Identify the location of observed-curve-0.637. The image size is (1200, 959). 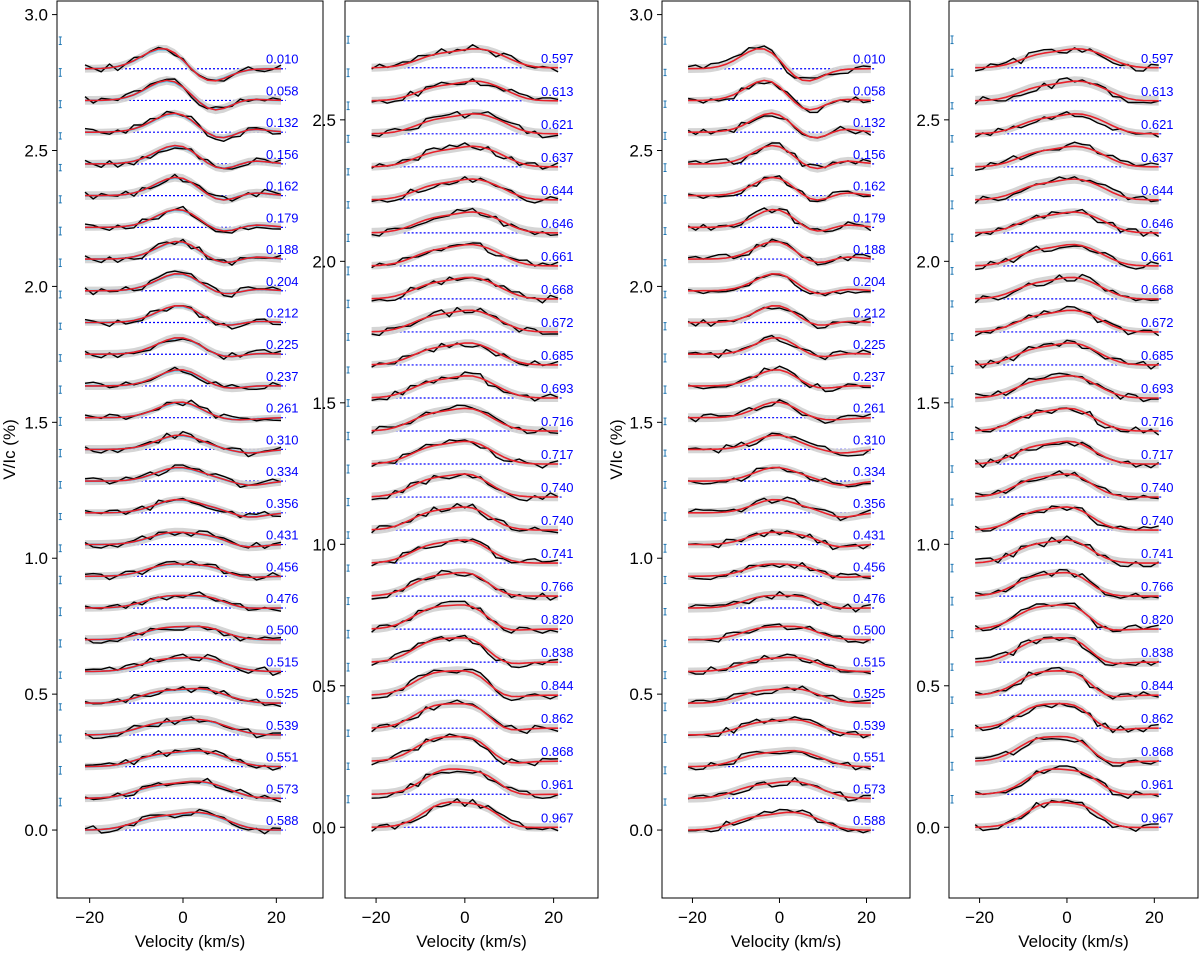
(465, 156).